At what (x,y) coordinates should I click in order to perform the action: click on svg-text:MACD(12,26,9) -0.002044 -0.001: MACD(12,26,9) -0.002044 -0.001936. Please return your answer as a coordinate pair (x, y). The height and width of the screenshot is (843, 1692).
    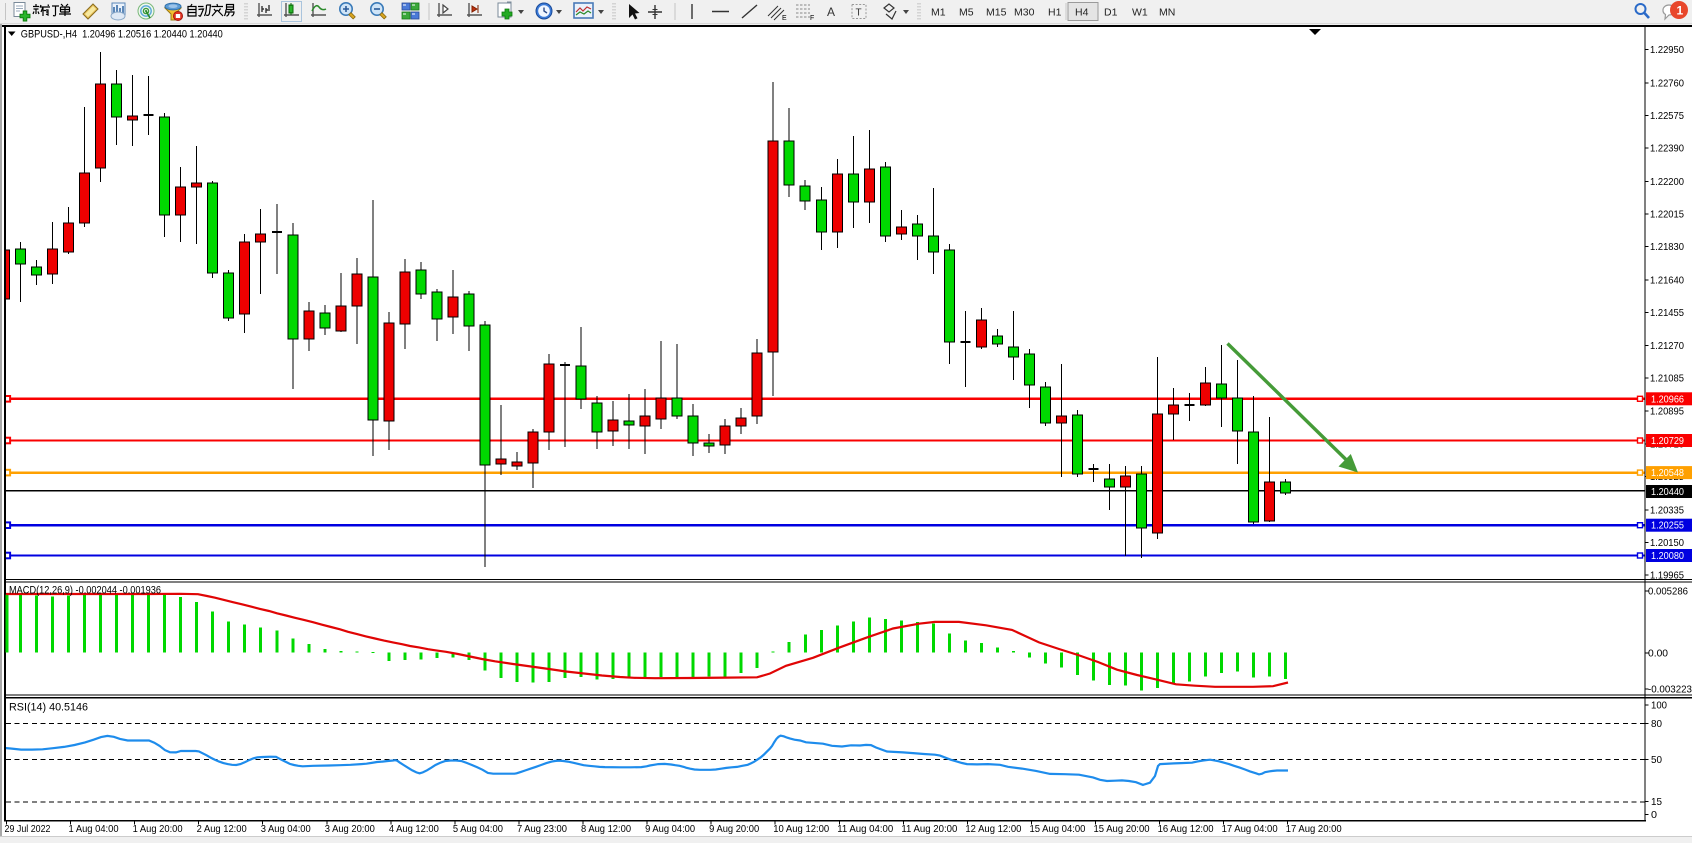
    Looking at the image, I should click on (85, 590).